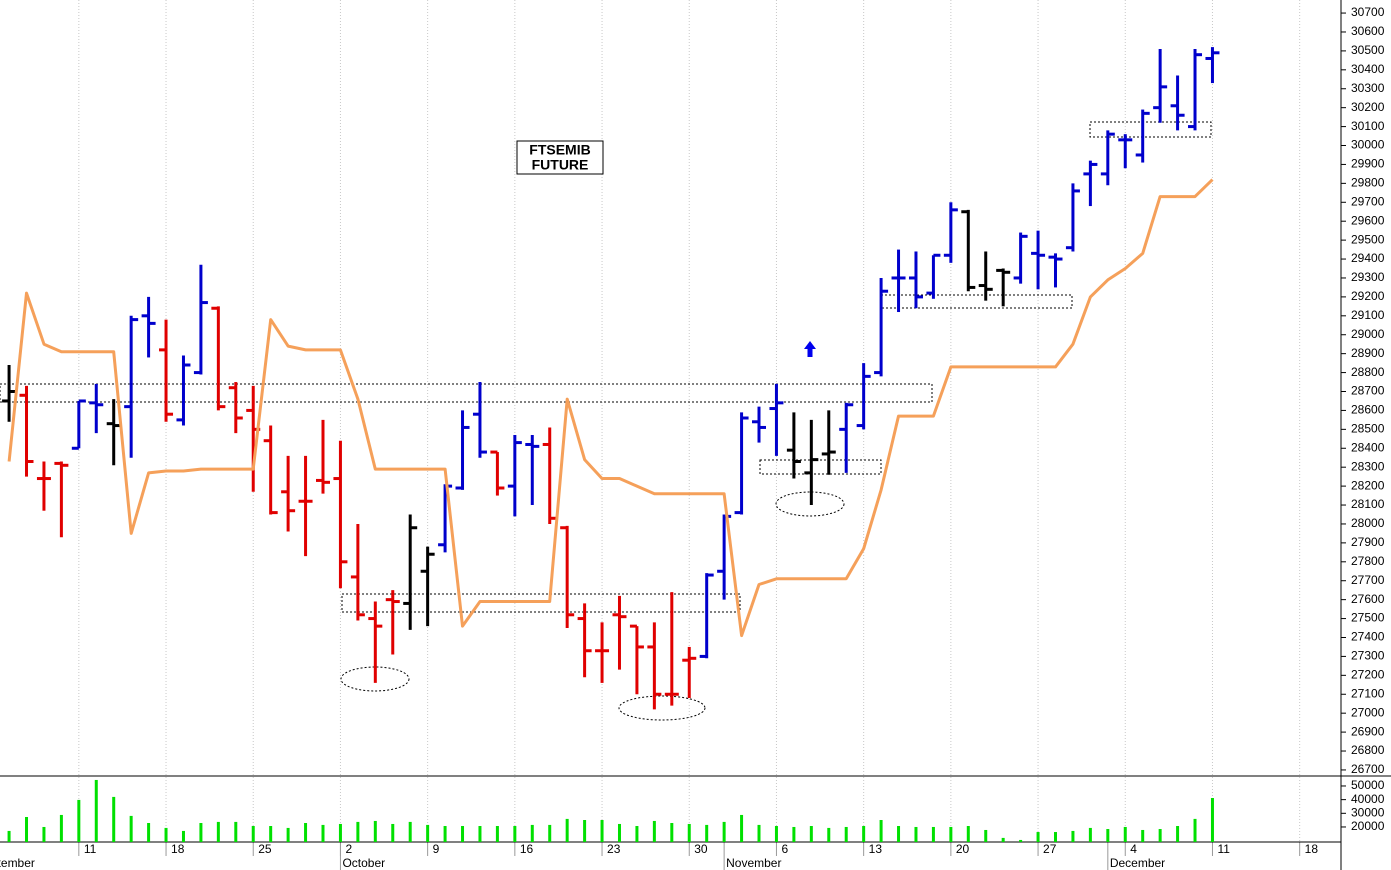  I want to click on x-tick-label: 27, so click(1050, 849).